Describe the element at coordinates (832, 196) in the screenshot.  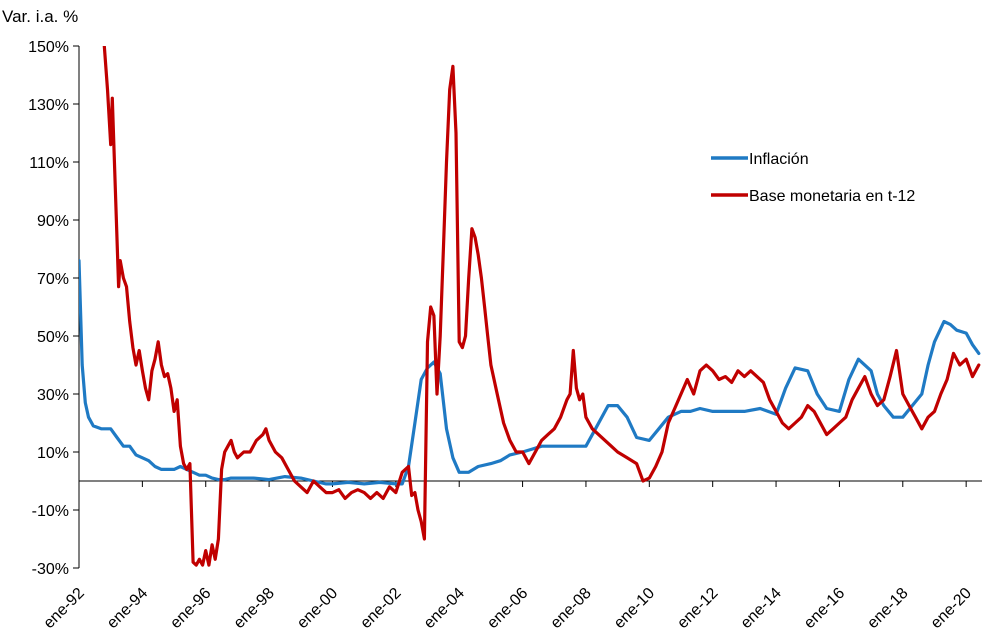
I see `legend-label: Base monetaria en t-12` at that location.